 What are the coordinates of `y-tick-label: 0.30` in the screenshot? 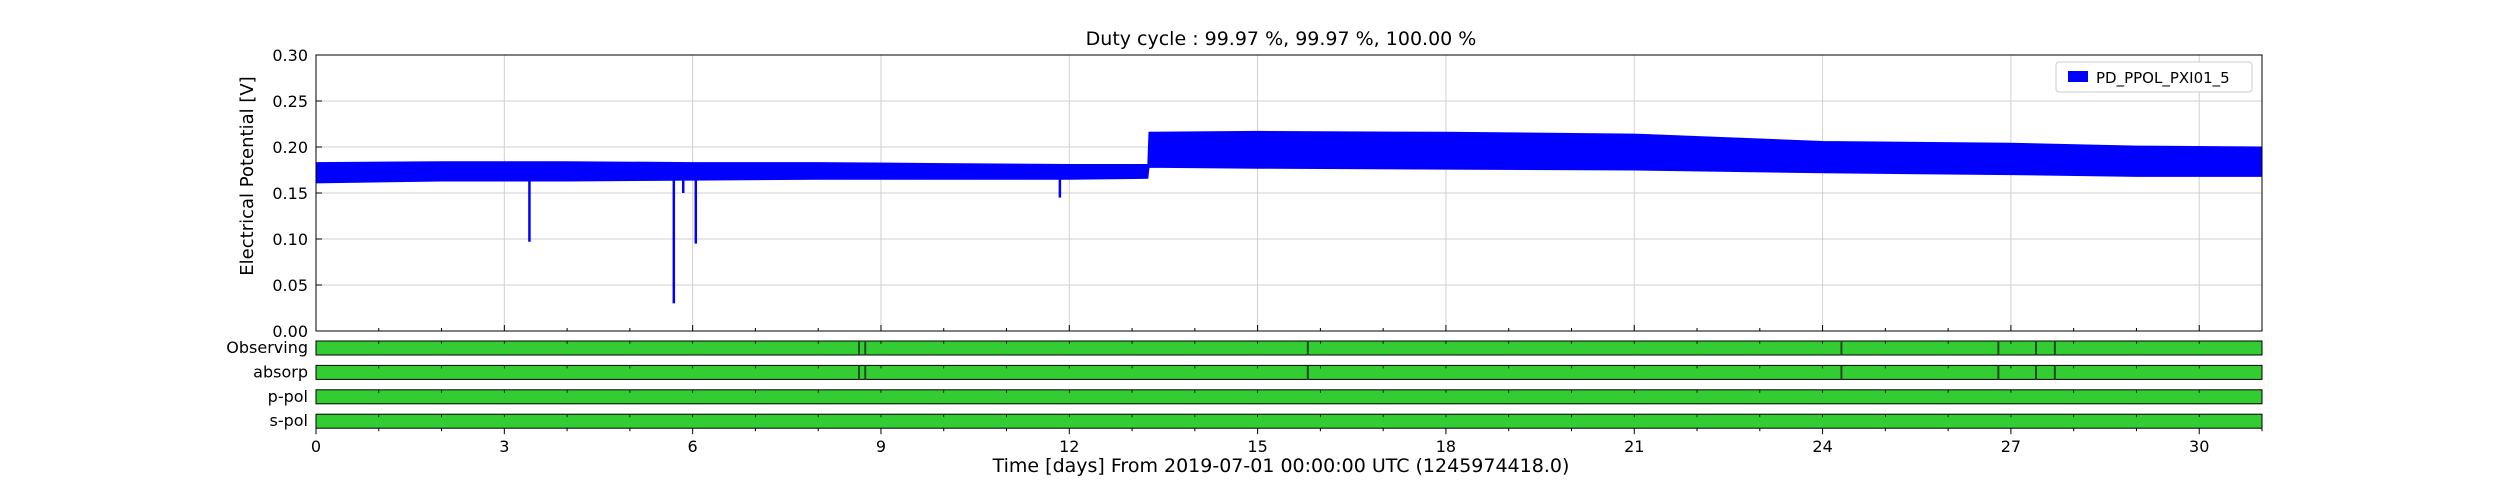 It's located at (290, 55).